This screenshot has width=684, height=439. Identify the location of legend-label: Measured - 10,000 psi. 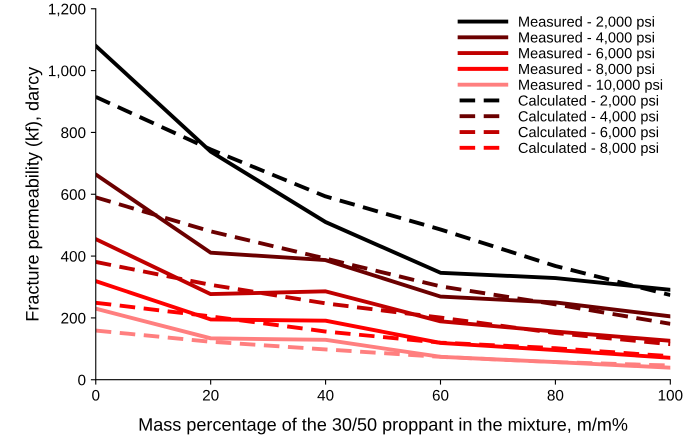
(590, 86).